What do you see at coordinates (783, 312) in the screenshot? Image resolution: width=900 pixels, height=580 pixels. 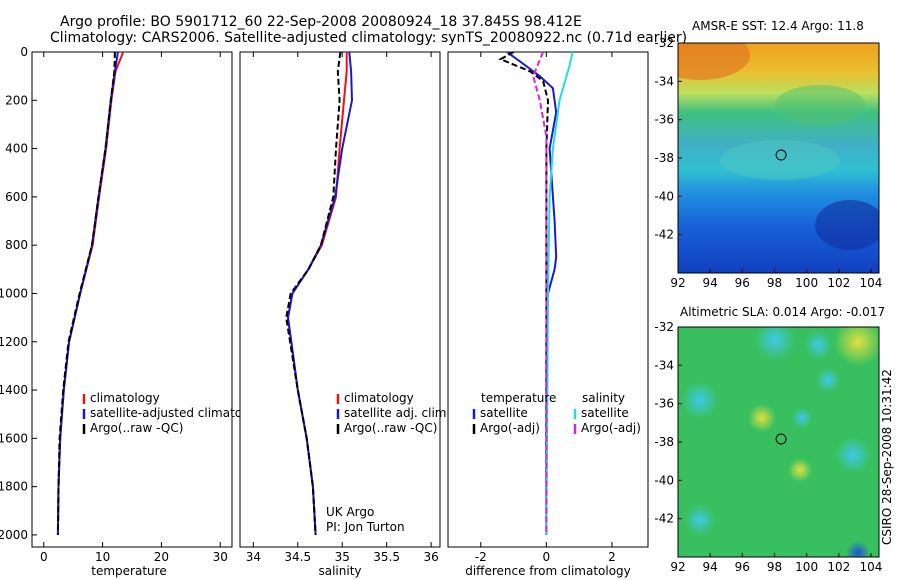 I see `map-sla-title: Altimetric SLA: 0.014 Argo: -0.017` at bounding box center [783, 312].